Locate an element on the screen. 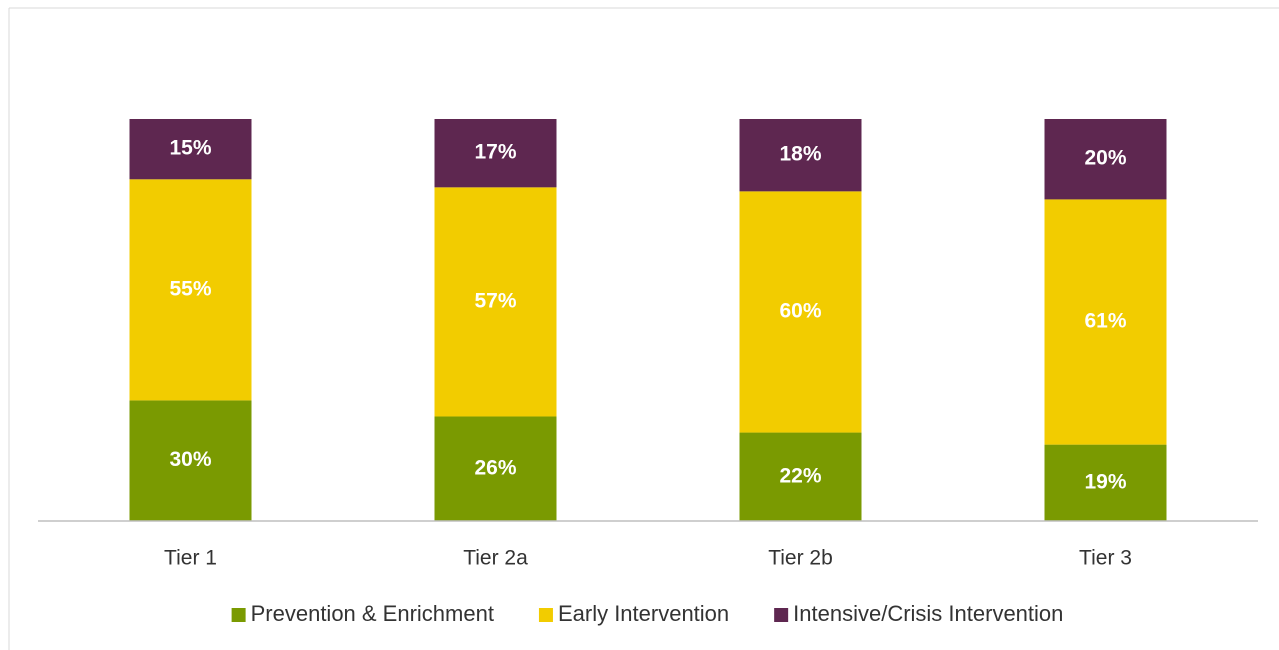  value-label: 55% is located at coordinates (190, 288).